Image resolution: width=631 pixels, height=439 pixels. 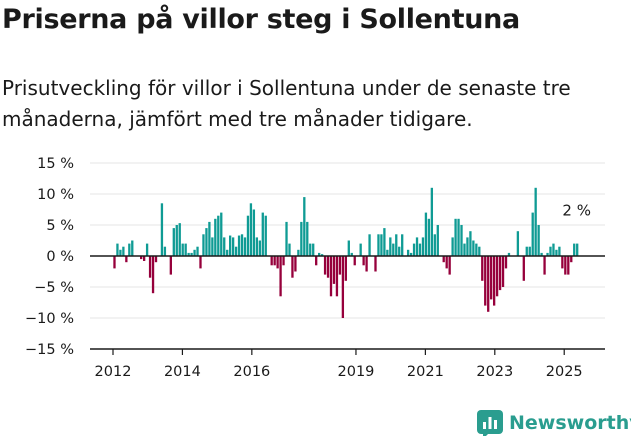 What do you see at coordinates (564, 372) in the screenshot?
I see `x-tick-label: 2025` at bounding box center [564, 372].